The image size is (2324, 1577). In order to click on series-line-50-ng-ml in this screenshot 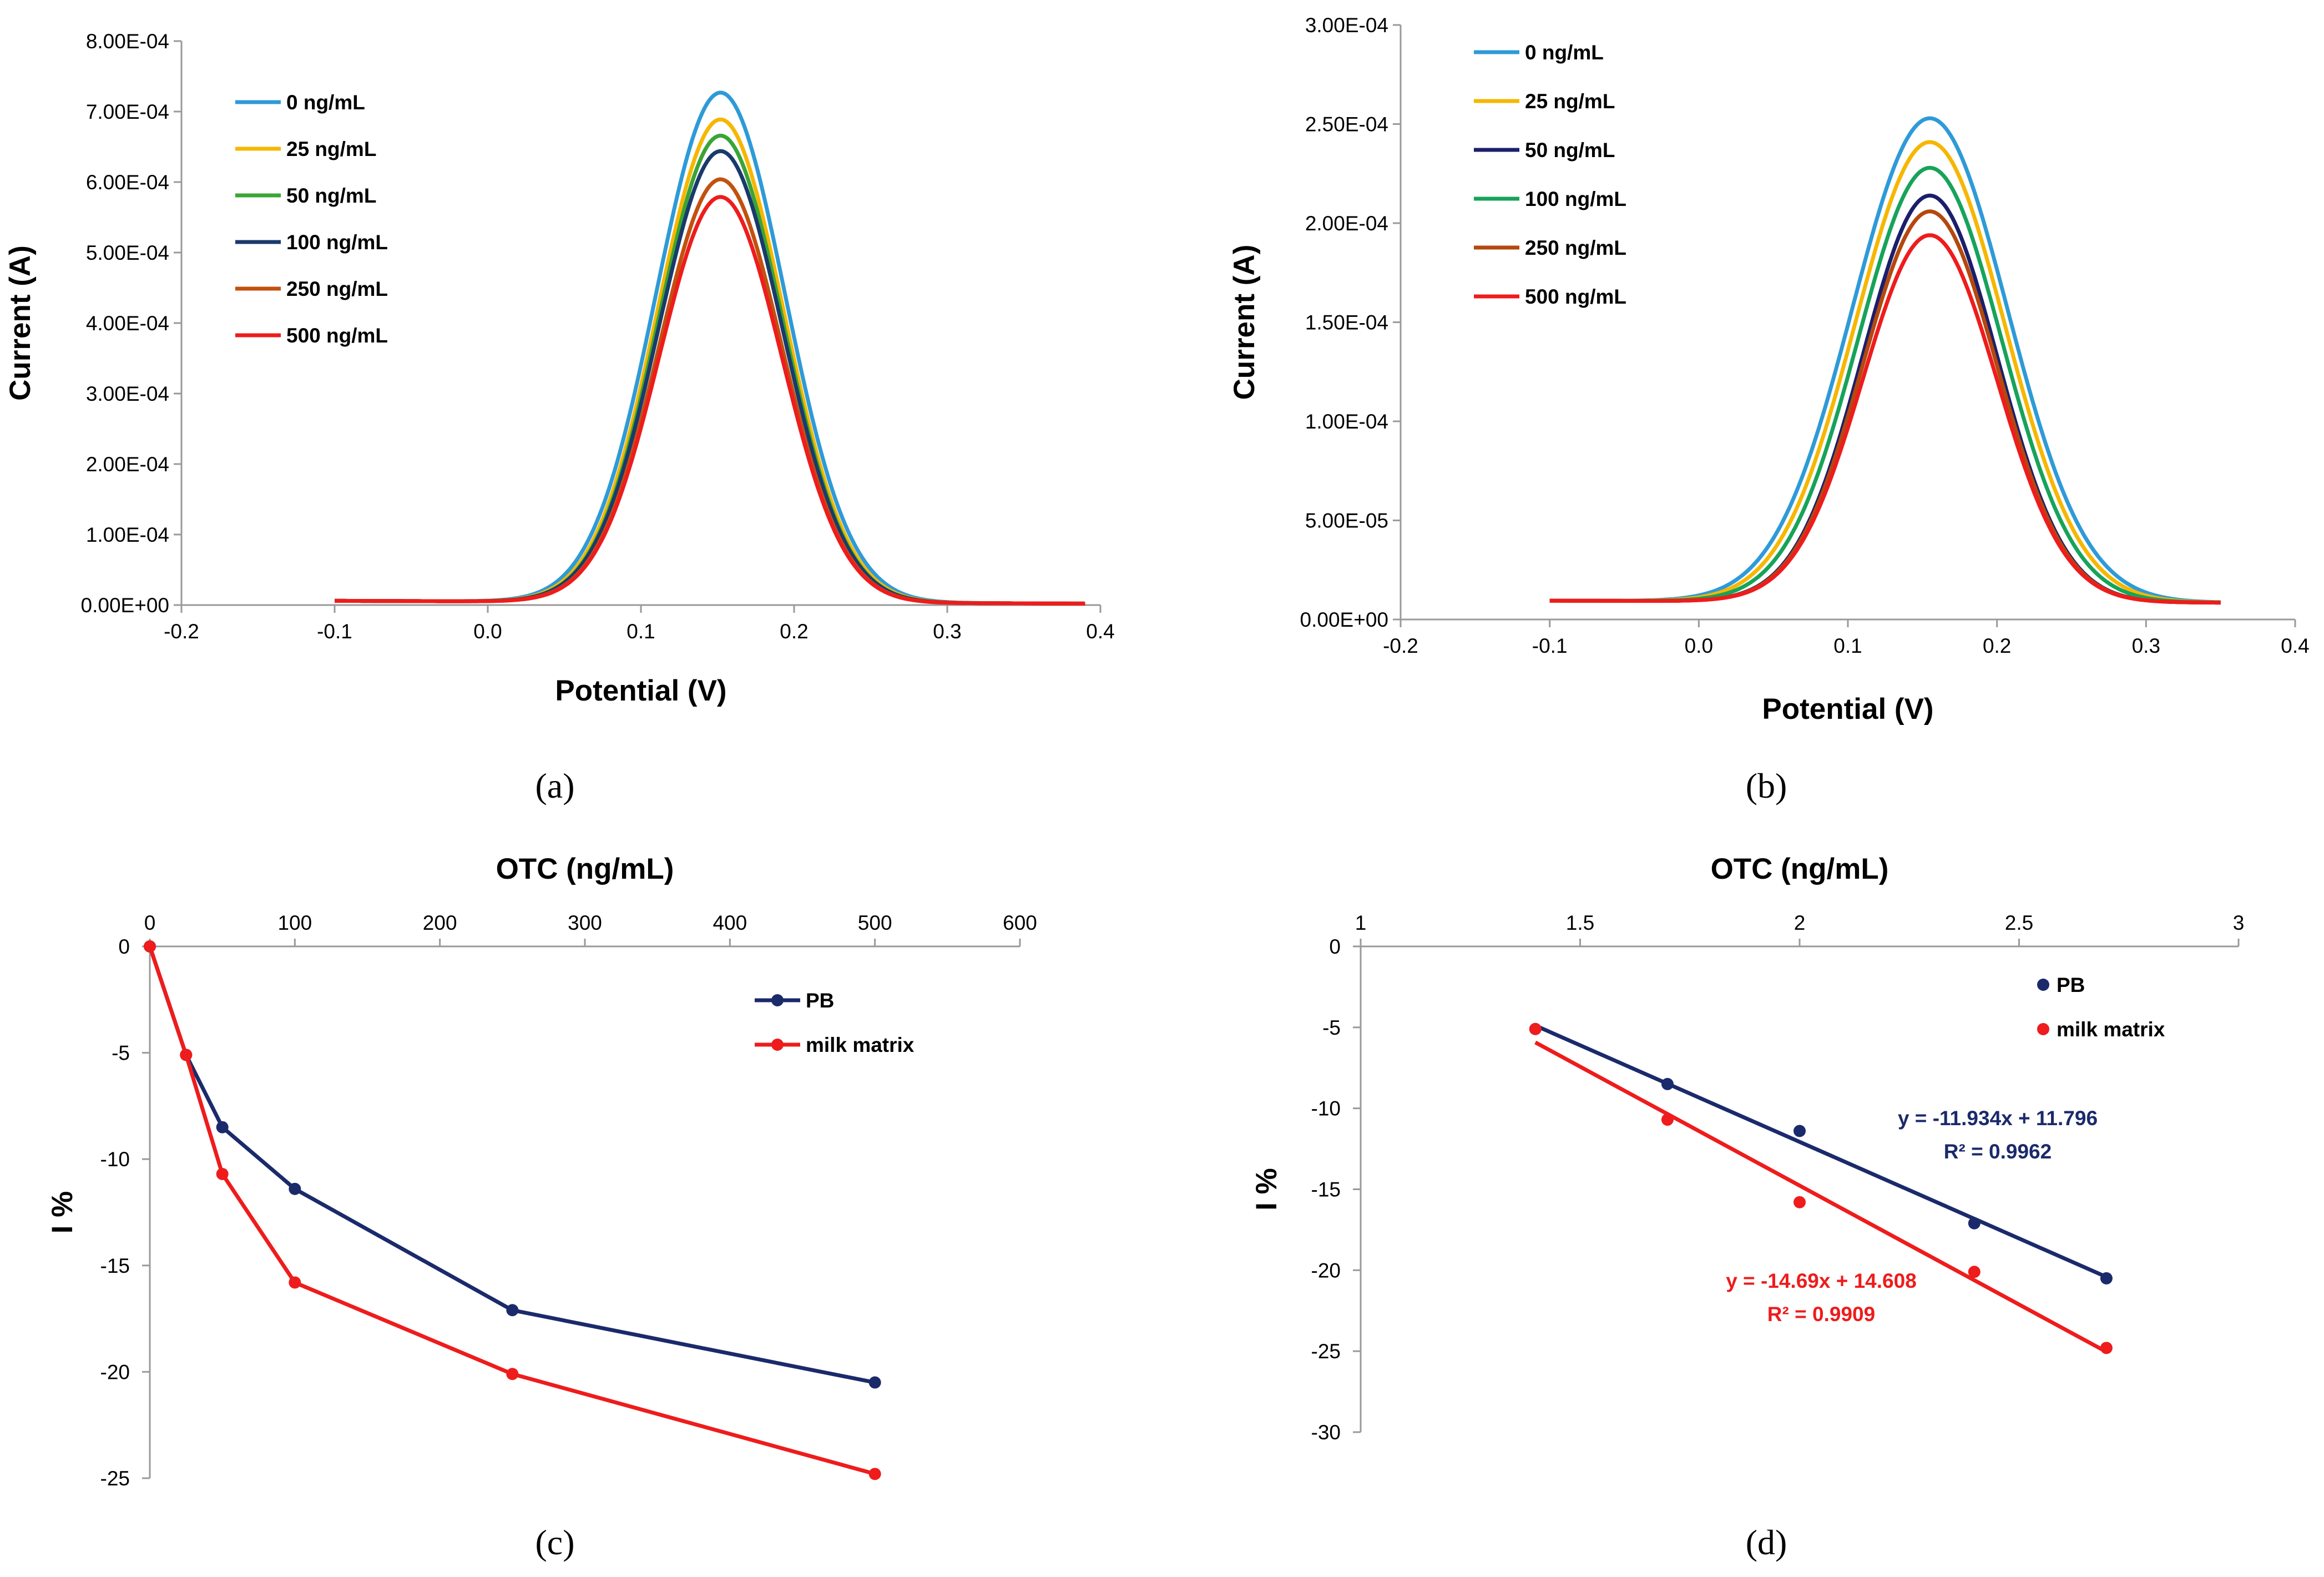, I will do `click(1885, 399)`.